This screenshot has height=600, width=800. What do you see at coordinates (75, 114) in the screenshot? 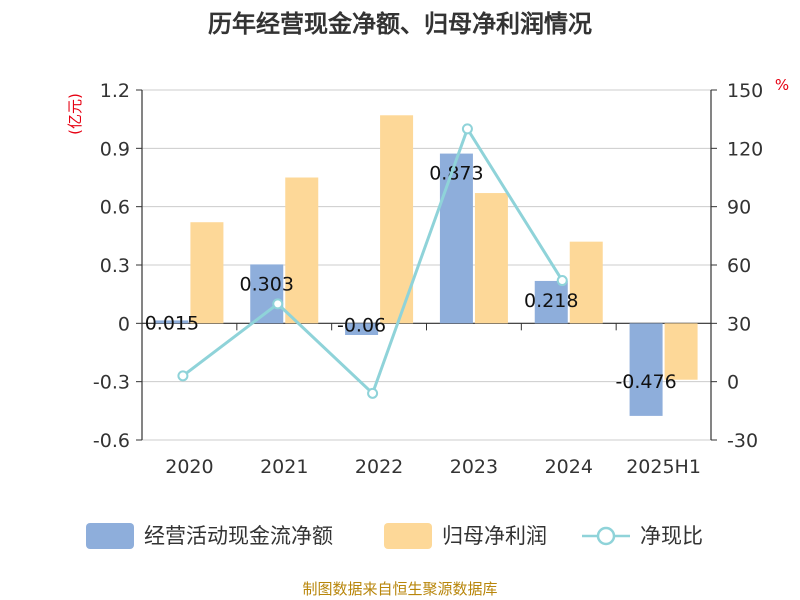
I see `left-axis-unit: (亿元)` at bounding box center [75, 114].